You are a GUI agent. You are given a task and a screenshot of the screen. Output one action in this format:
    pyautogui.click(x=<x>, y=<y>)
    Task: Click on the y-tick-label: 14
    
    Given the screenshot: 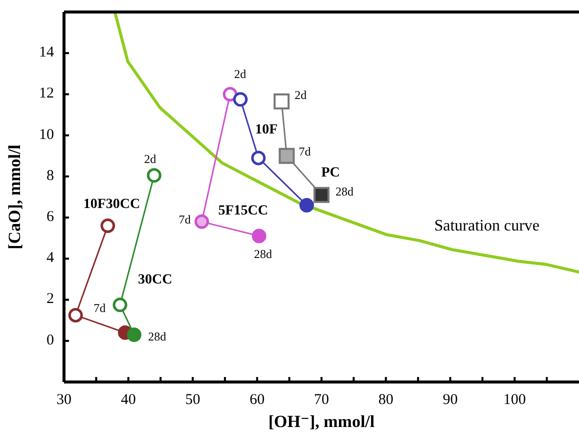 What is the action you would take?
    pyautogui.click(x=46, y=52)
    